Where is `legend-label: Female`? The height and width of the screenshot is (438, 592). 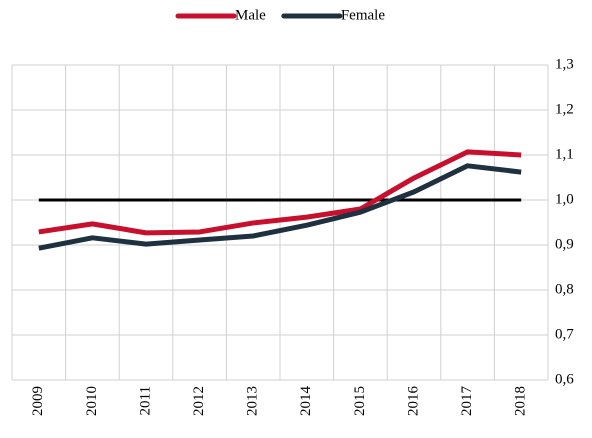
legend-label: Female is located at coordinates (363, 15).